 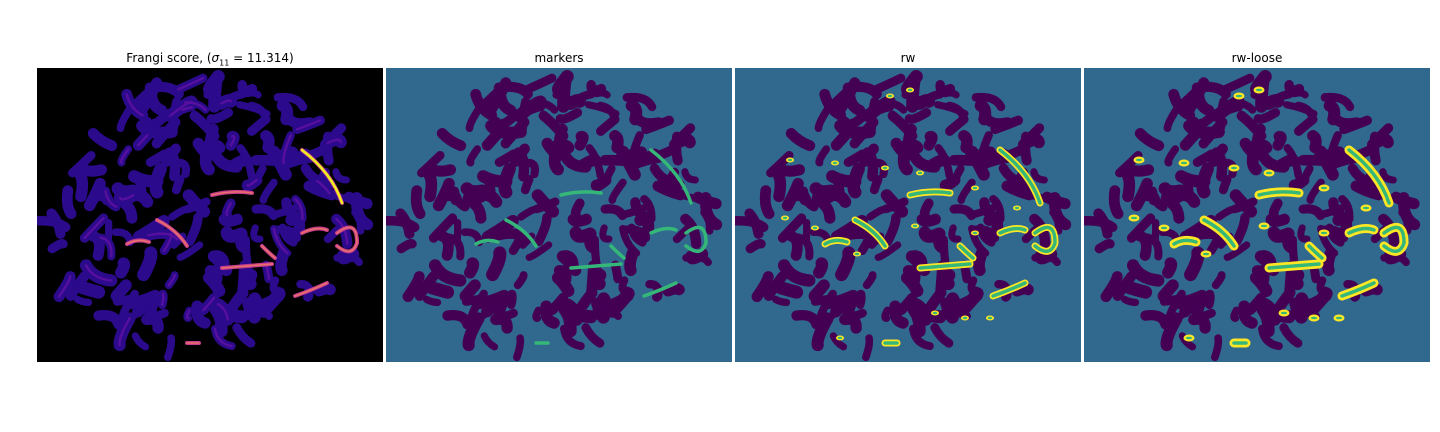 I want to click on frangi-ridges, so click(x=208, y=212).